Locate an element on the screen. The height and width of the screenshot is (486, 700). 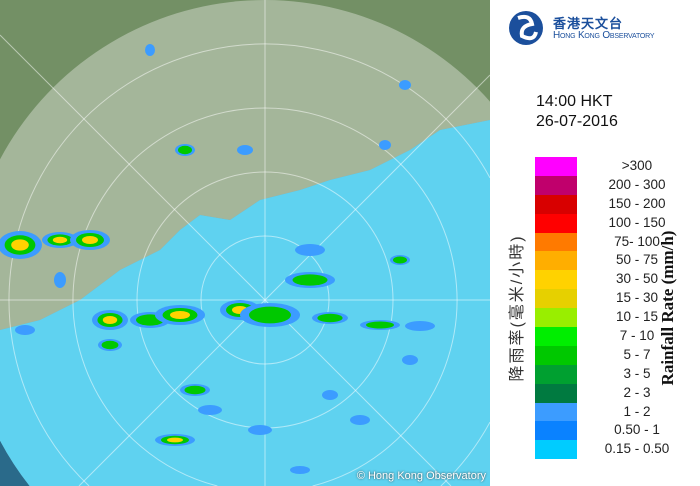
legend-label: 3 - 5 is located at coordinates (637, 373).